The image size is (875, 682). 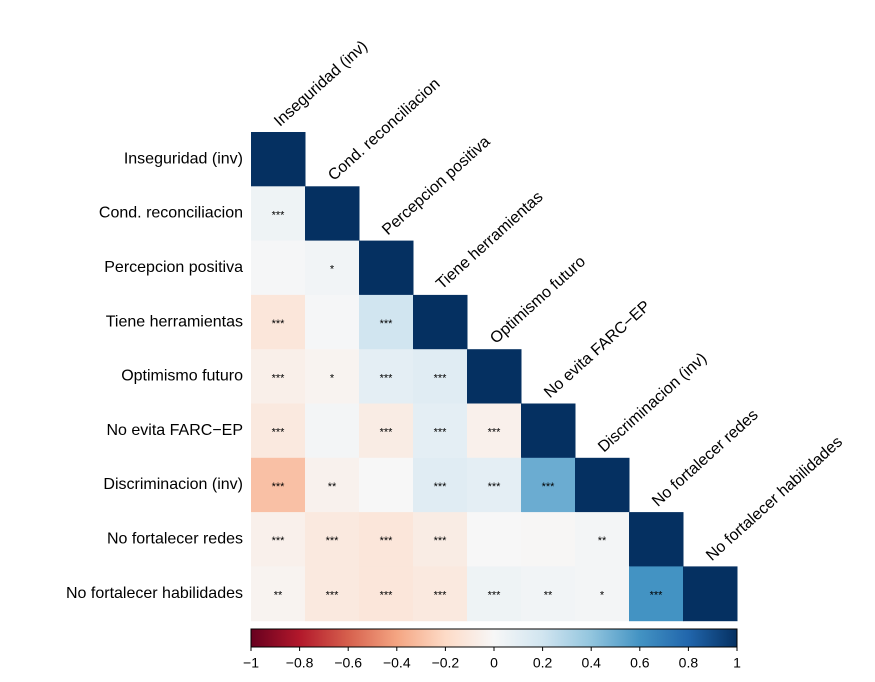 What do you see at coordinates (494, 638) in the screenshot?
I see `colorbar` at bounding box center [494, 638].